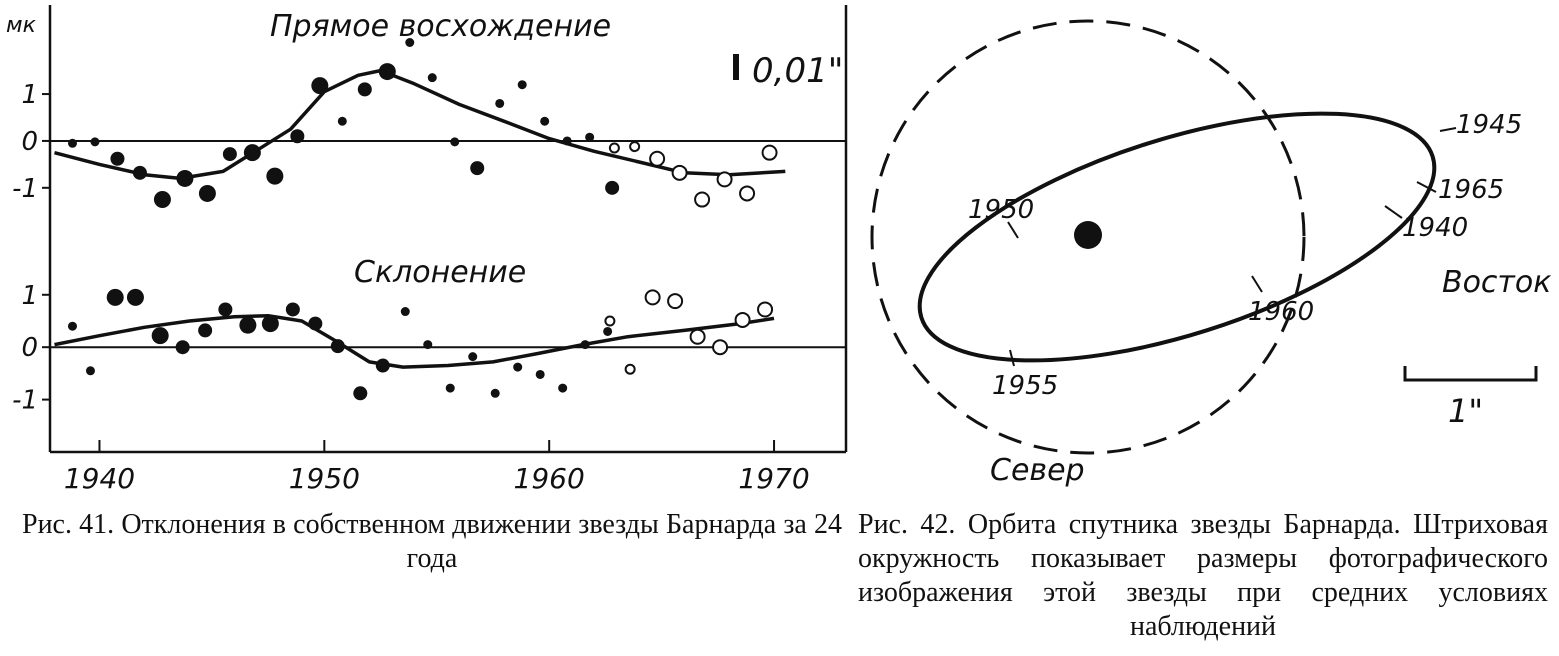  What do you see at coordinates (324, 478) in the screenshot?
I see `x-tick-label: 1950` at bounding box center [324, 478].